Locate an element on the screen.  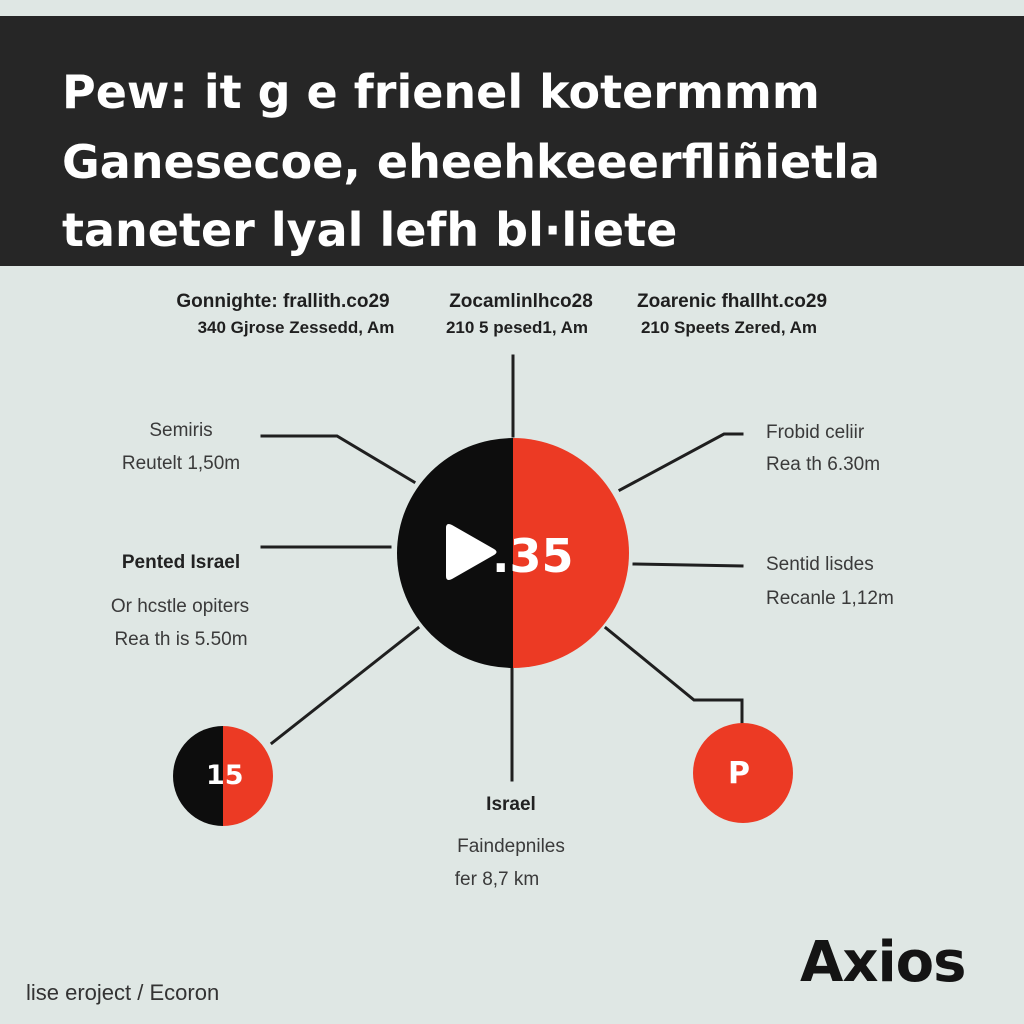
bottom-label-line2: fer 8,7 km is located at coordinates (497, 879).